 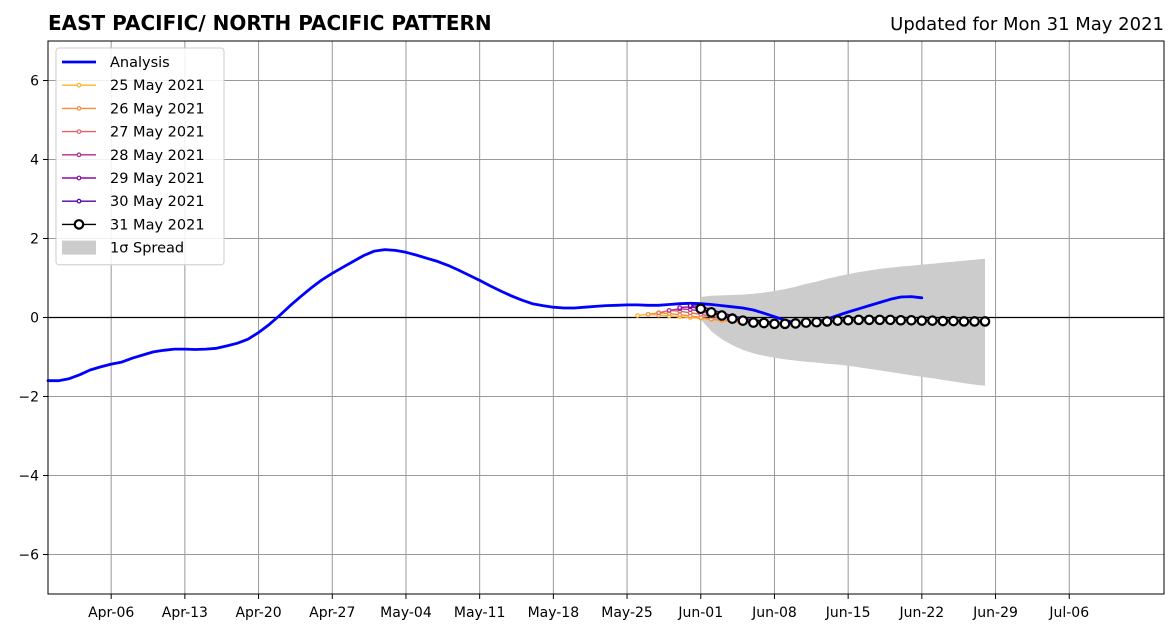 What do you see at coordinates (157, 202) in the screenshot?
I see `legend-label: 30 May 2021` at bounding box center [157, 202].